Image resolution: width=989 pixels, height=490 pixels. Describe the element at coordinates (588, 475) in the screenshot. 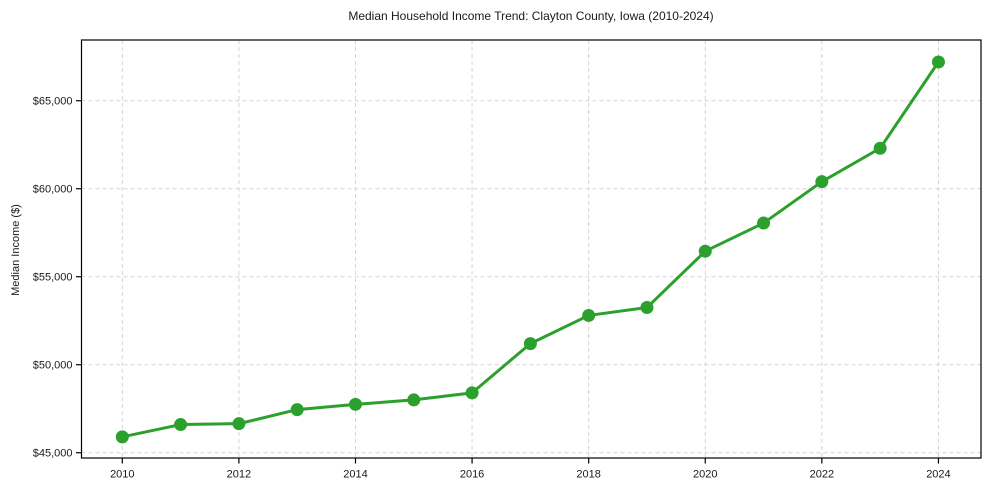

I see `x-tick-label: 2018` at that location.